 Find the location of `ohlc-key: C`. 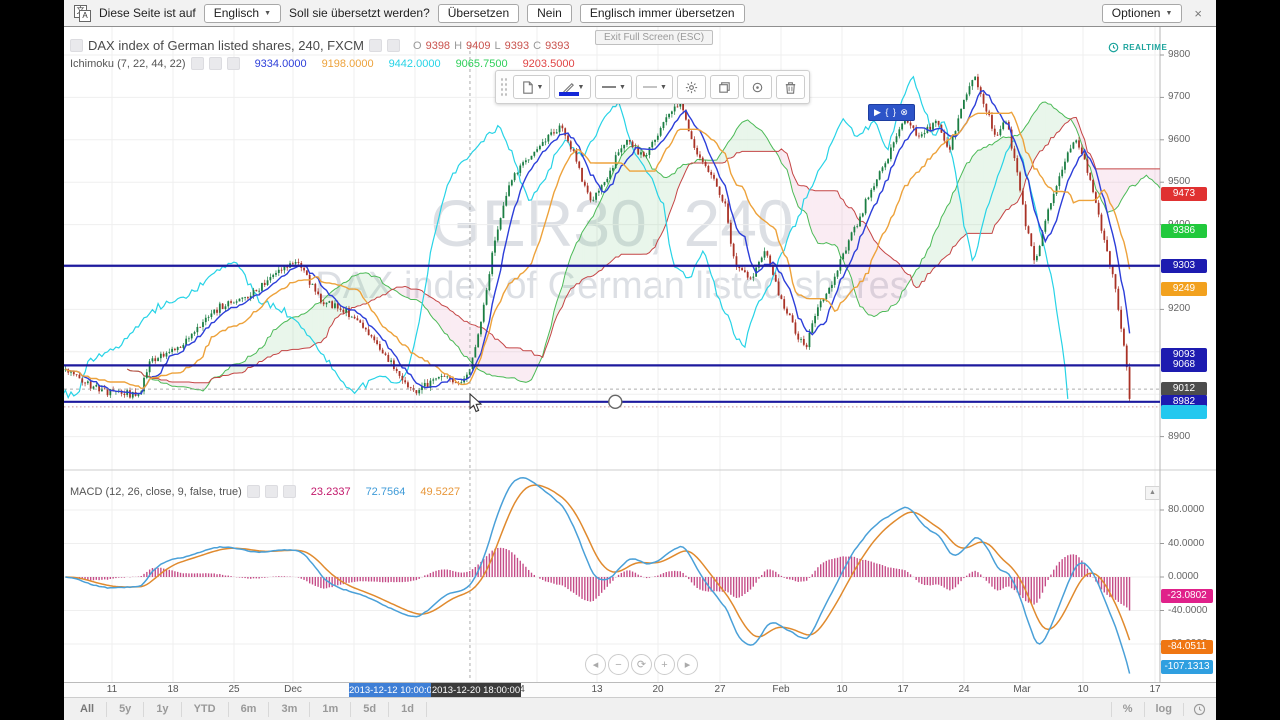

ohlc-key: C is located at coordinates (537, 45).